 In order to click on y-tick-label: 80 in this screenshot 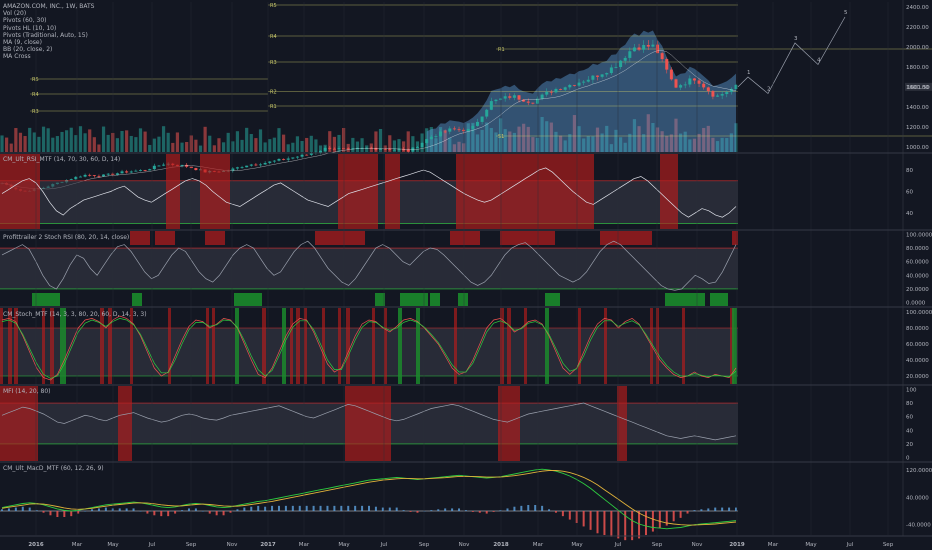, I will do `click(909, 404)`.